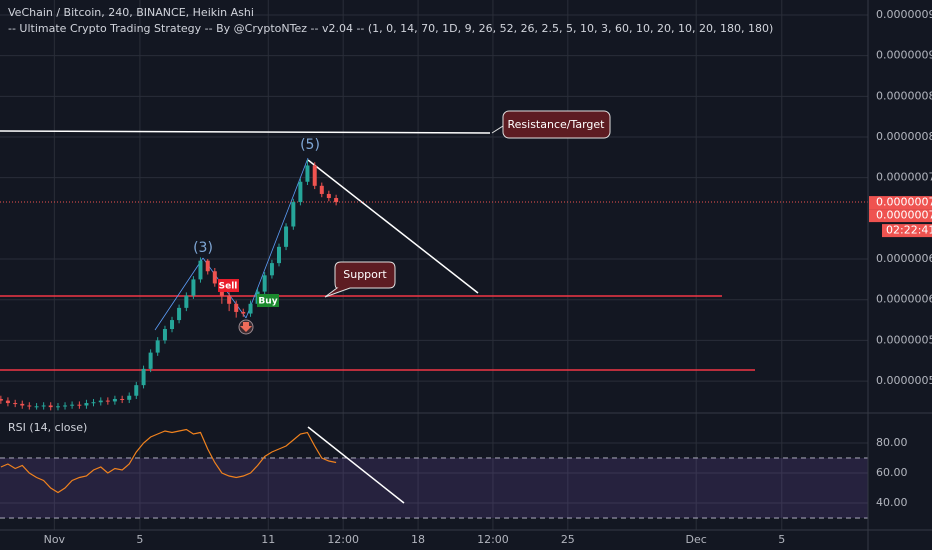 The image size is (932, 550). What do you see at coordinates (904, 136) in the screenshot?
I see `y-tick-label: 0.00000080` at bounding box center [904, 136].